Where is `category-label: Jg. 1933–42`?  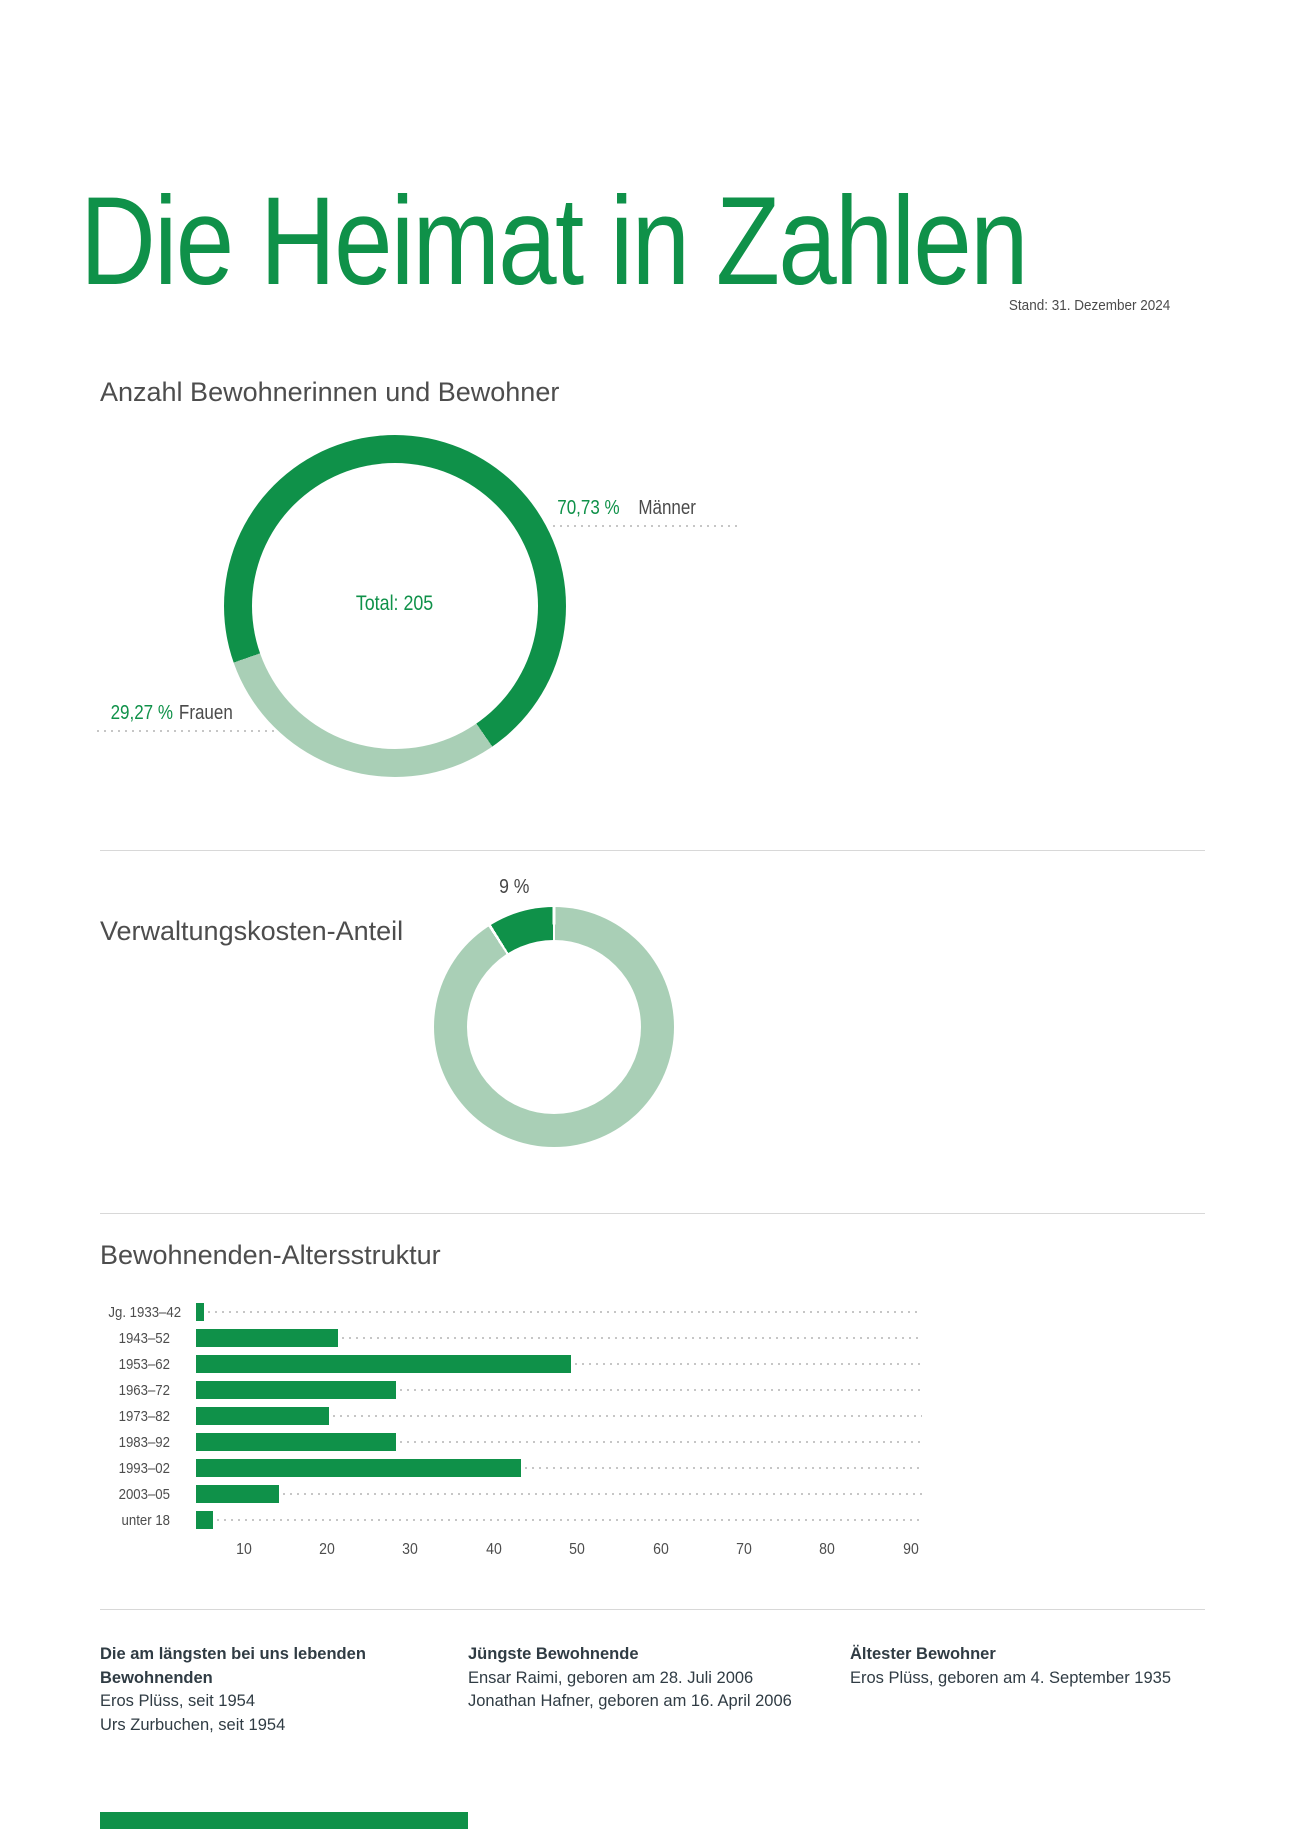
category-label: Jg. 1933–42 is located at coordinates (145, 1312).